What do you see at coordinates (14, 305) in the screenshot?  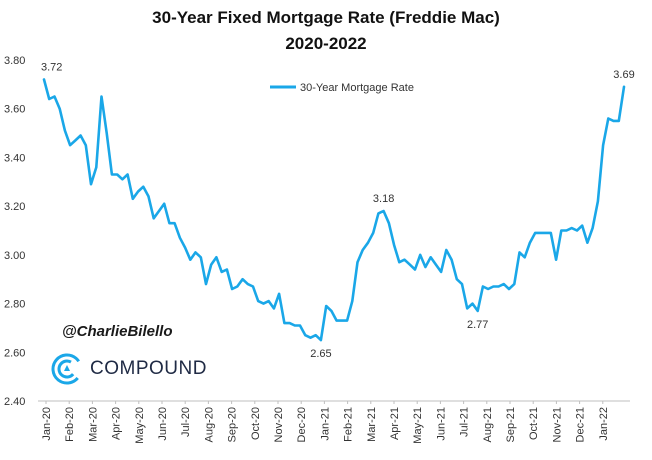 I see `y-tick-label: 2.80` at bounding box center [14, 305].